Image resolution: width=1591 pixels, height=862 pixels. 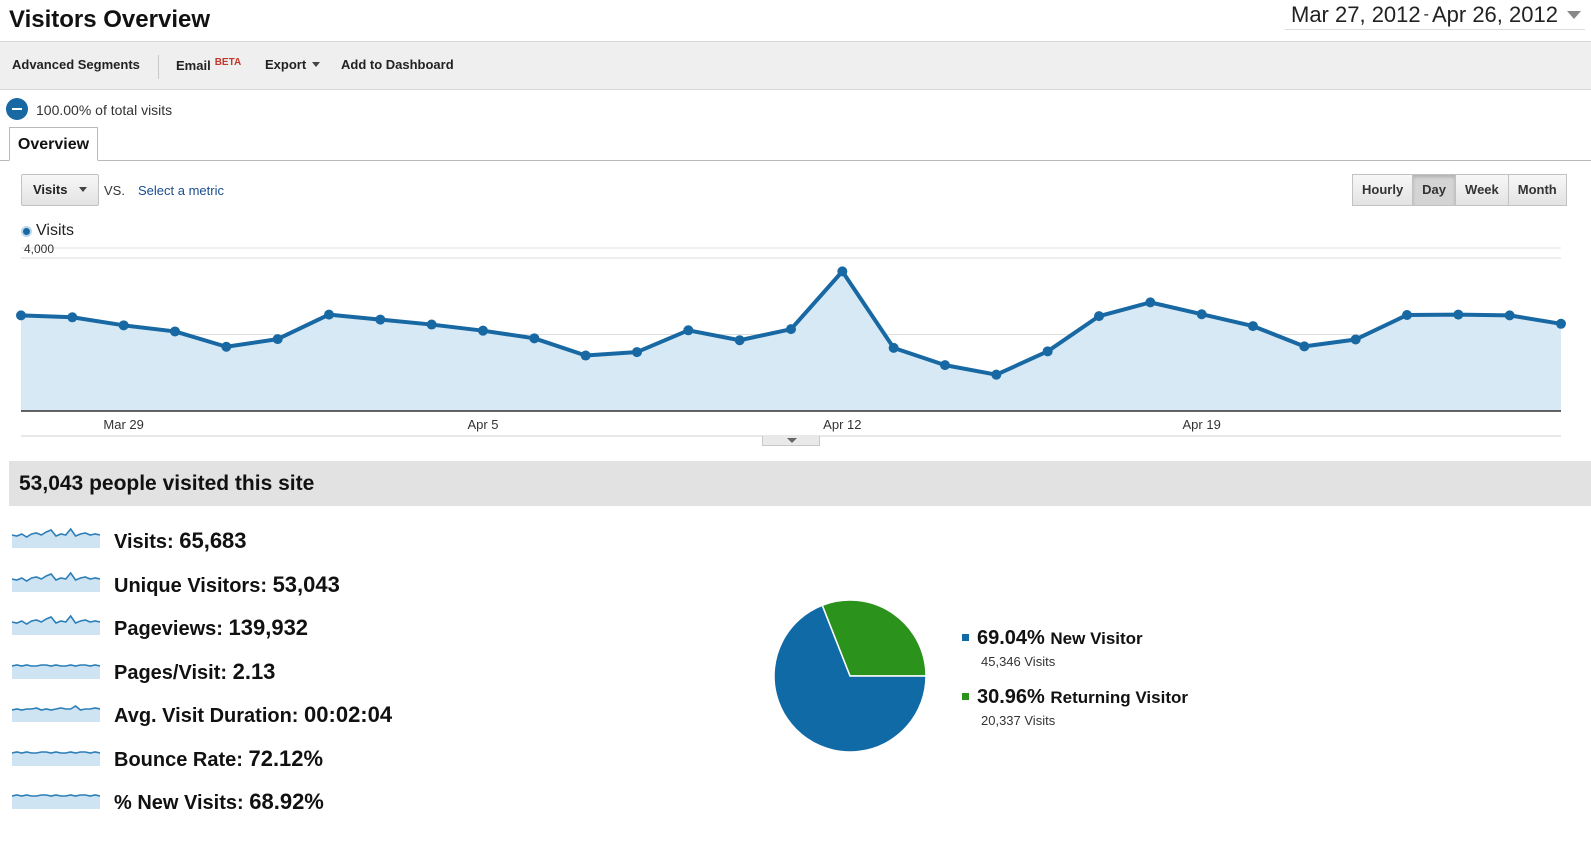 I want to click on metric-name: Pageviews:, so click(x=168, y=629).